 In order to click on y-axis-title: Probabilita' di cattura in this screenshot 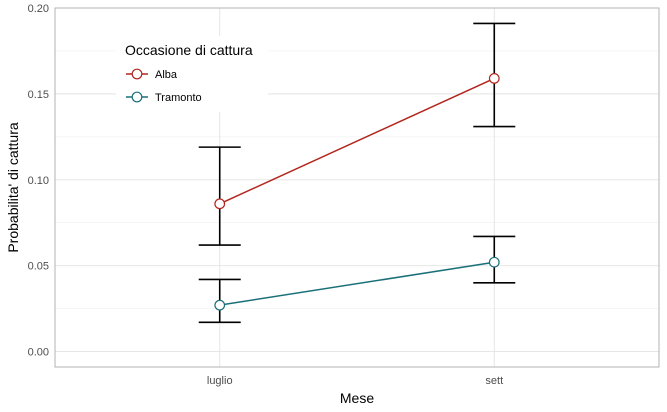, I will do `click(13, 187)`.